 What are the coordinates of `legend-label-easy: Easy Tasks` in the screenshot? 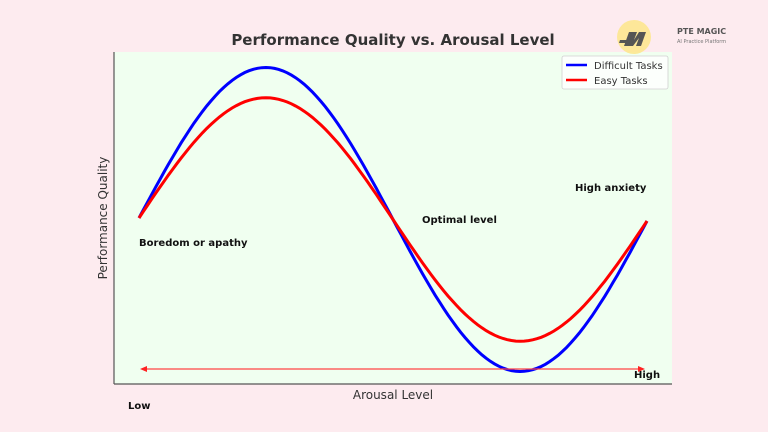 It's located at (621, 81).